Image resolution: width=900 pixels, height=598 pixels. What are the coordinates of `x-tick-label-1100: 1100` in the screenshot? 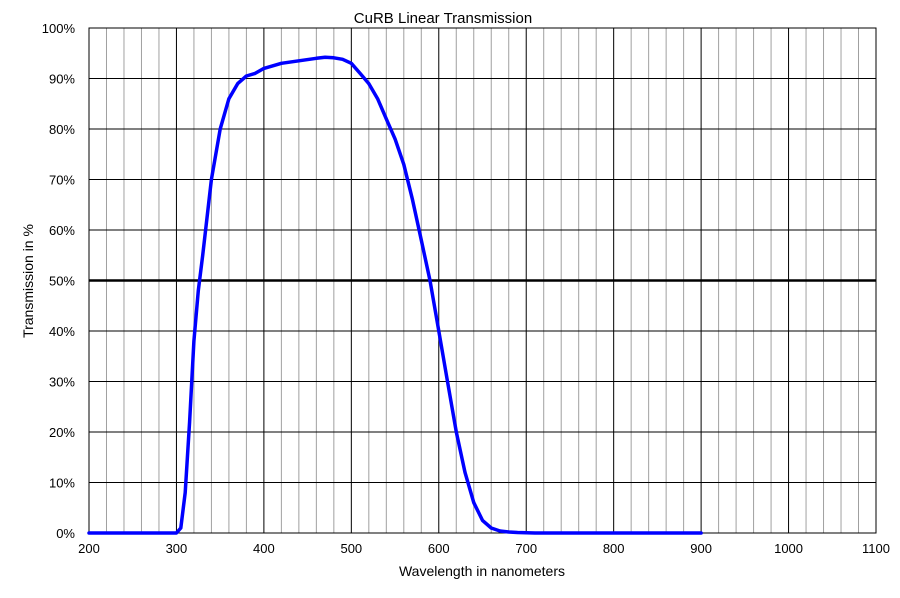 It's located at (876, 548).